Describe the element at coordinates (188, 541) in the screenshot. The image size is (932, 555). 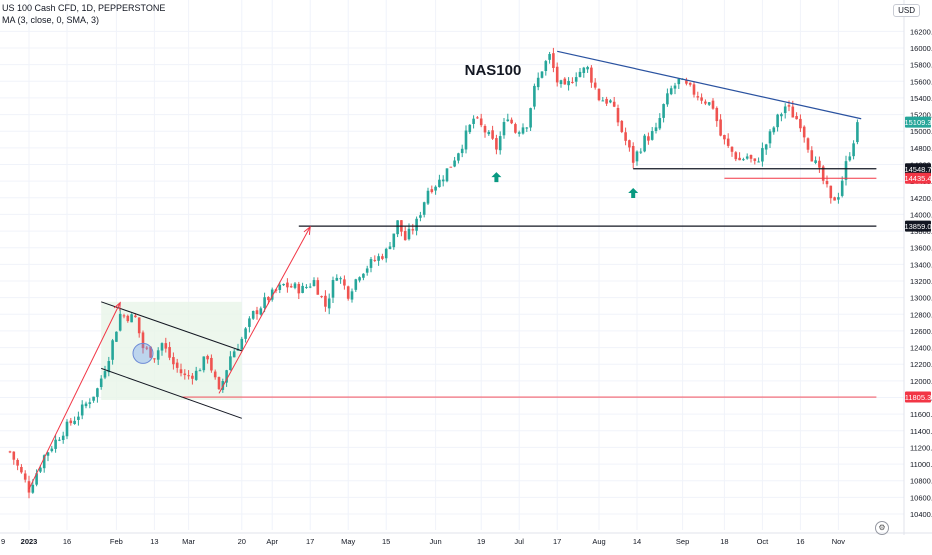
I see `x-tick-label: Mar` at that location.